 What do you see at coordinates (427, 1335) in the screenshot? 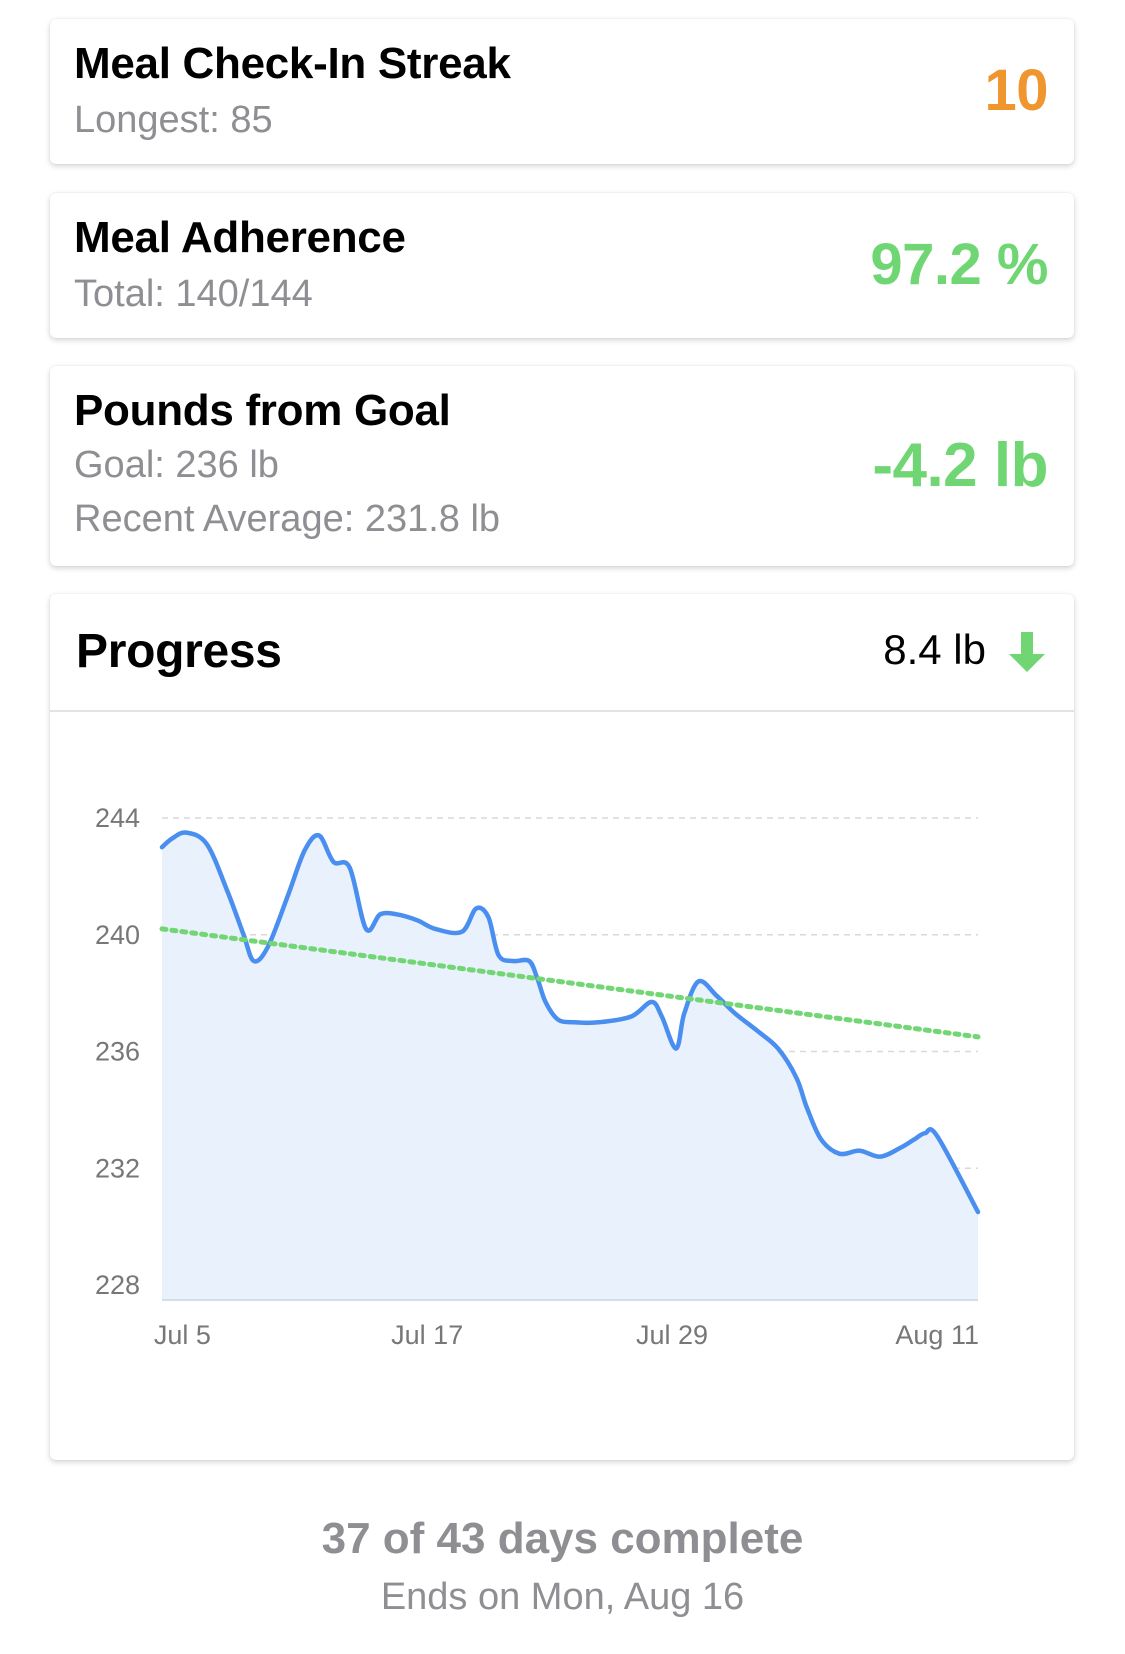
I see `x-tick-label: Jul 17` at bounding box center [427, 1335].